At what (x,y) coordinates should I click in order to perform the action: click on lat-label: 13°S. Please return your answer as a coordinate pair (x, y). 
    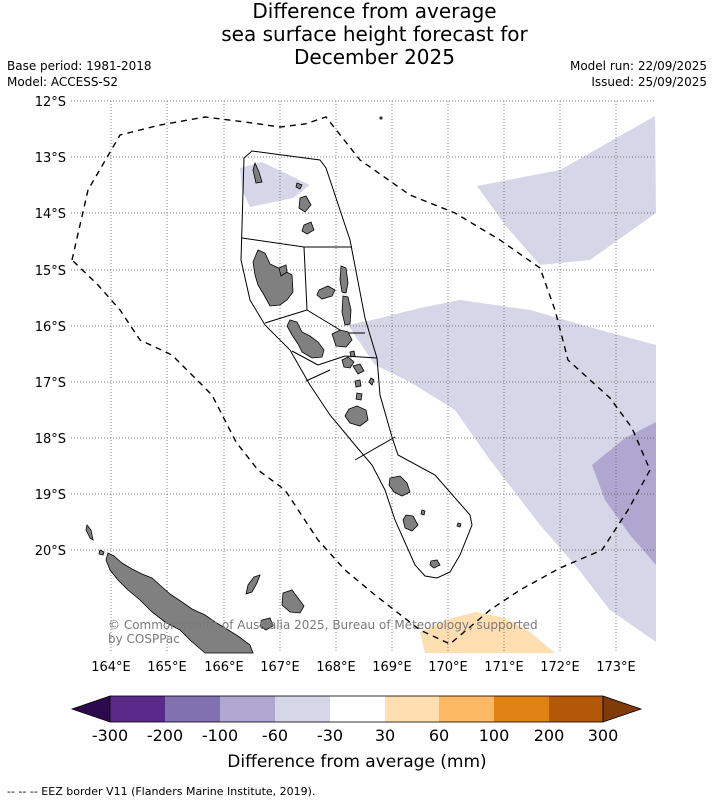
    Looking at the image, I should click on (50, 158).